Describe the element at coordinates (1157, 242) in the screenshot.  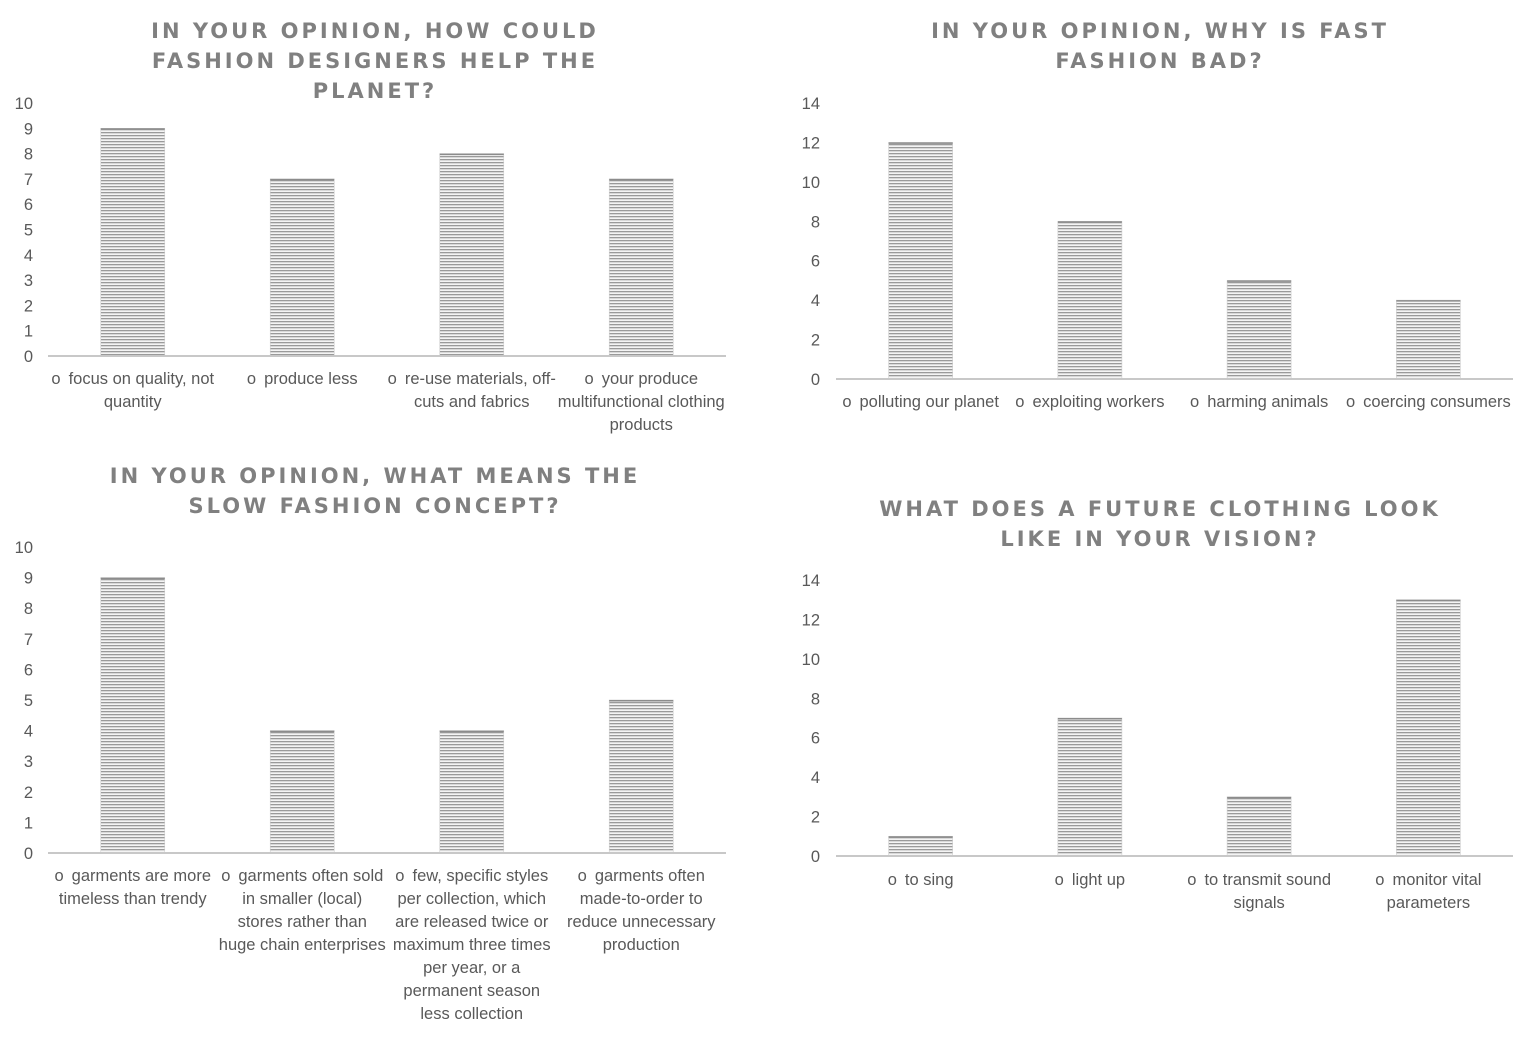
I see `chart-1-plot: 0 2 4 6 8 10 12 14` at that location.